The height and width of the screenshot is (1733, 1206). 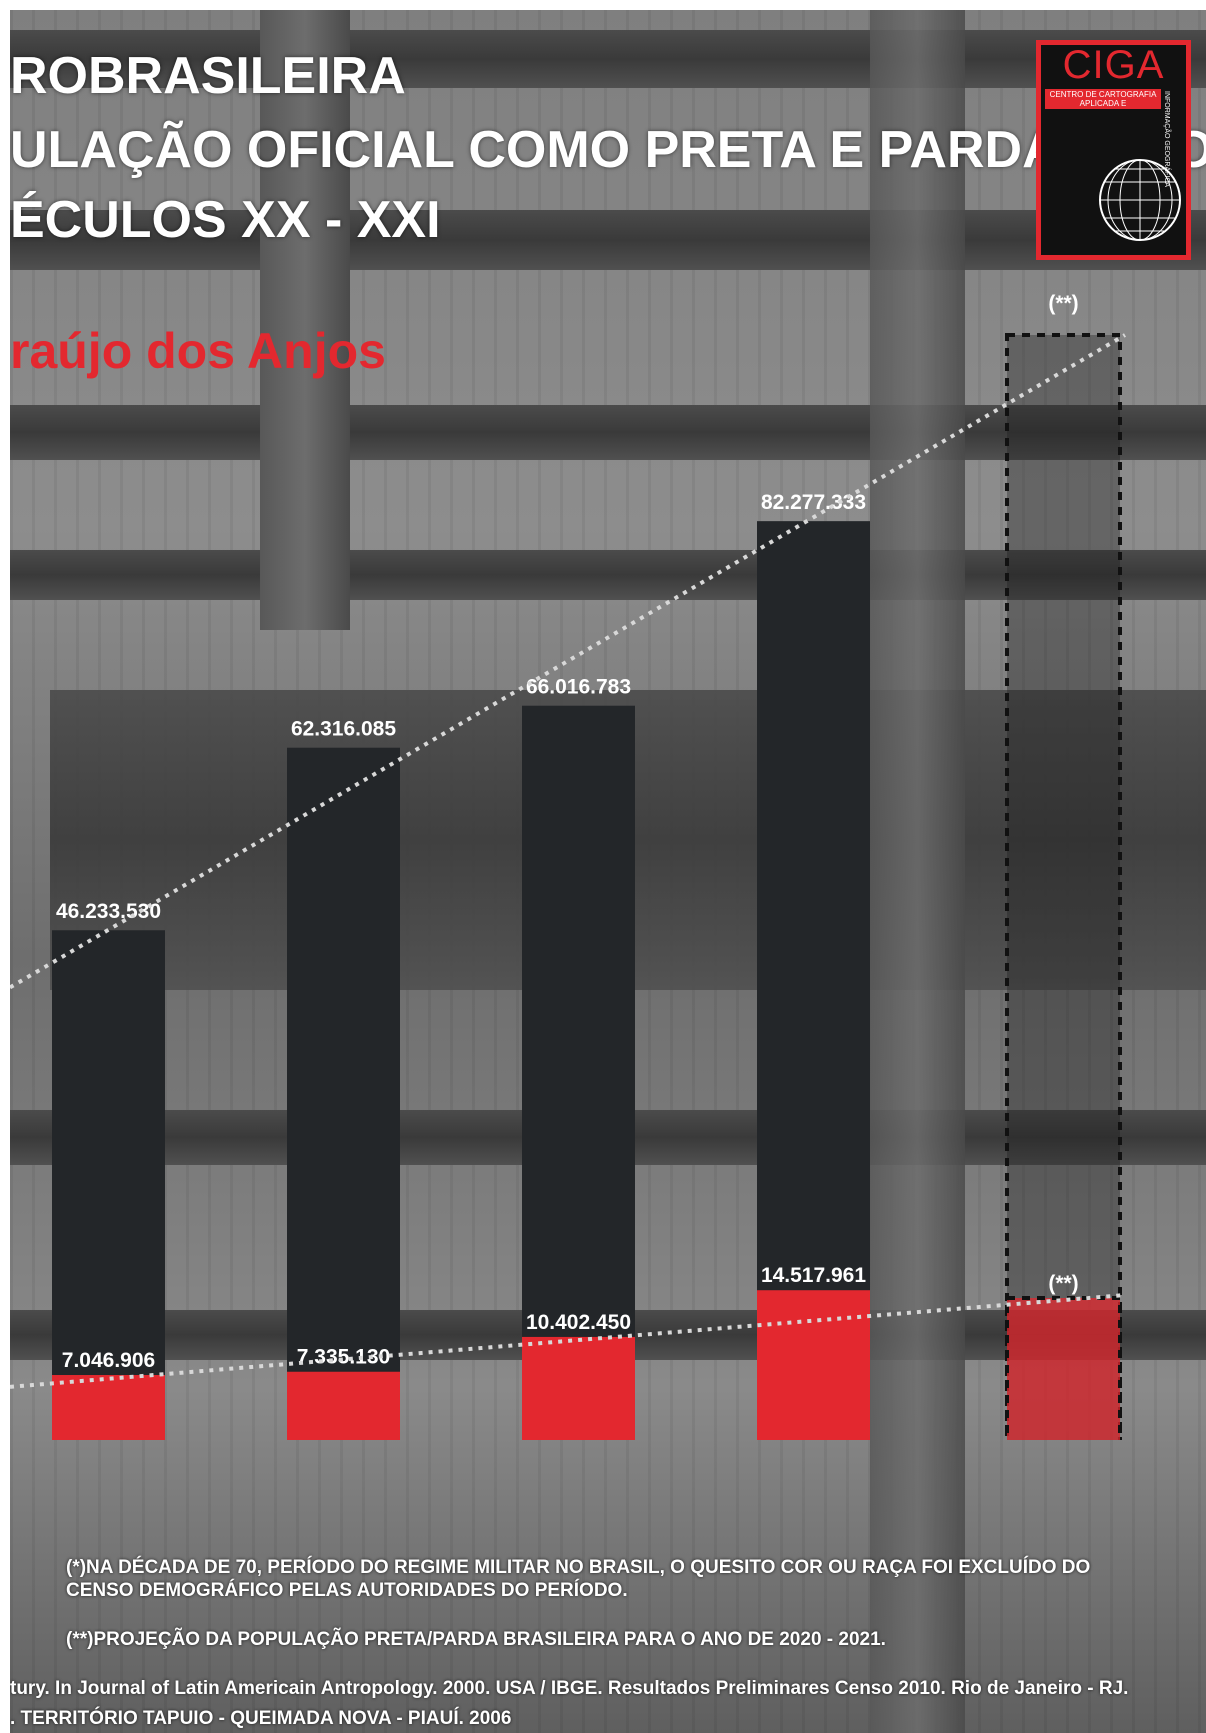 I want to click on label-afro-1991: 7.335.130, so click(x=343, y=1357).